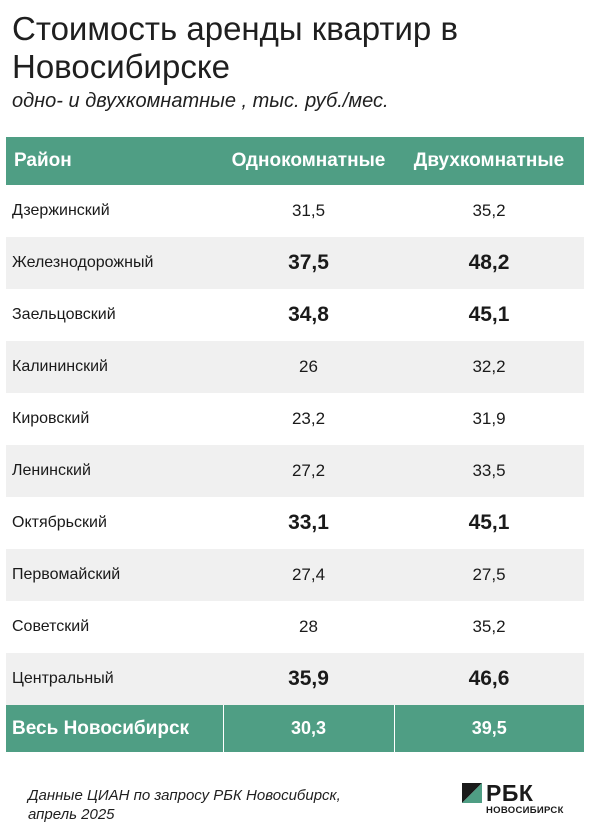 This screenshot has width=590, height=839. I want to click on district-cell: Калининский, so click(60, 366).